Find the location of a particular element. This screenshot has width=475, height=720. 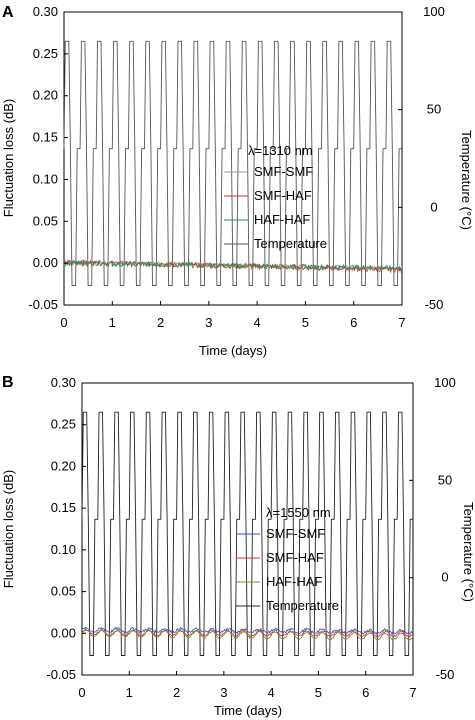

series-line-smf-haf is located at coordinates (247, 633).